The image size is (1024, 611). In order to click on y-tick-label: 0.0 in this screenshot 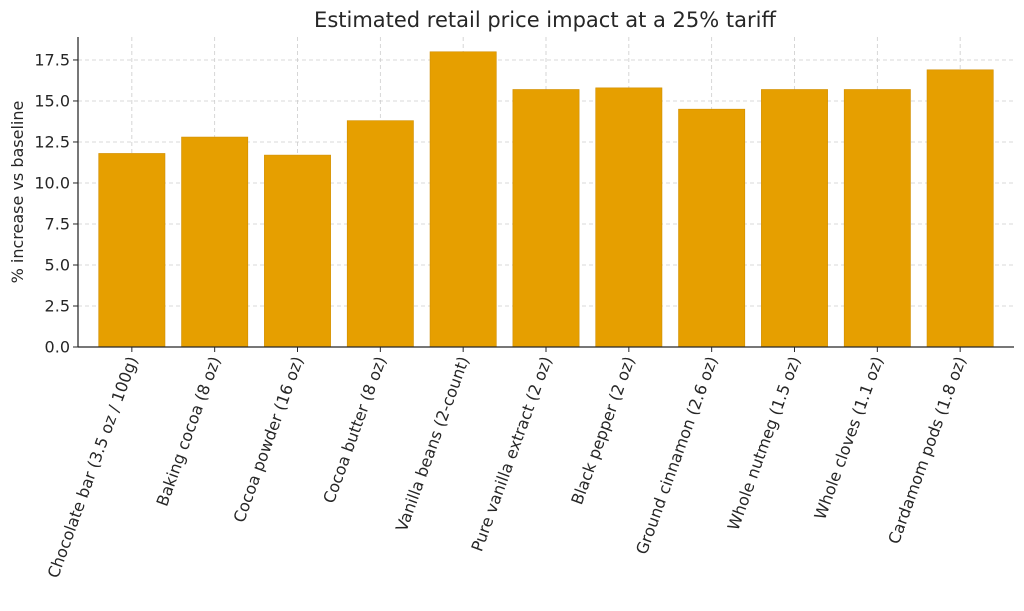, I will do `click(57, 347)`.